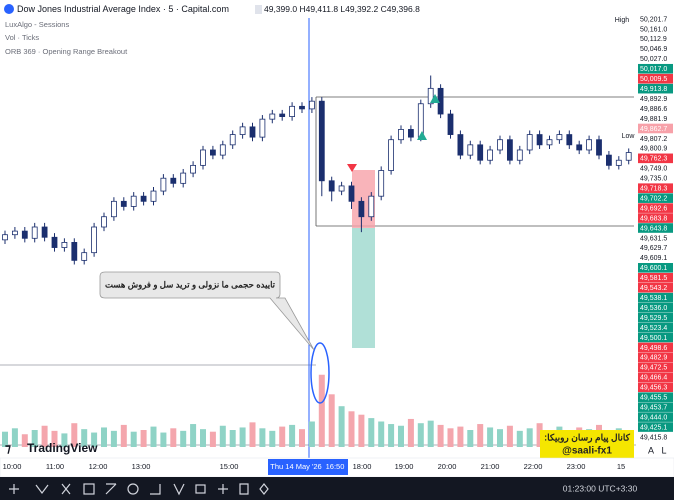 The width and height of the screenshot is (674, 500). I want to click on tag-icon, so click(258, 9).